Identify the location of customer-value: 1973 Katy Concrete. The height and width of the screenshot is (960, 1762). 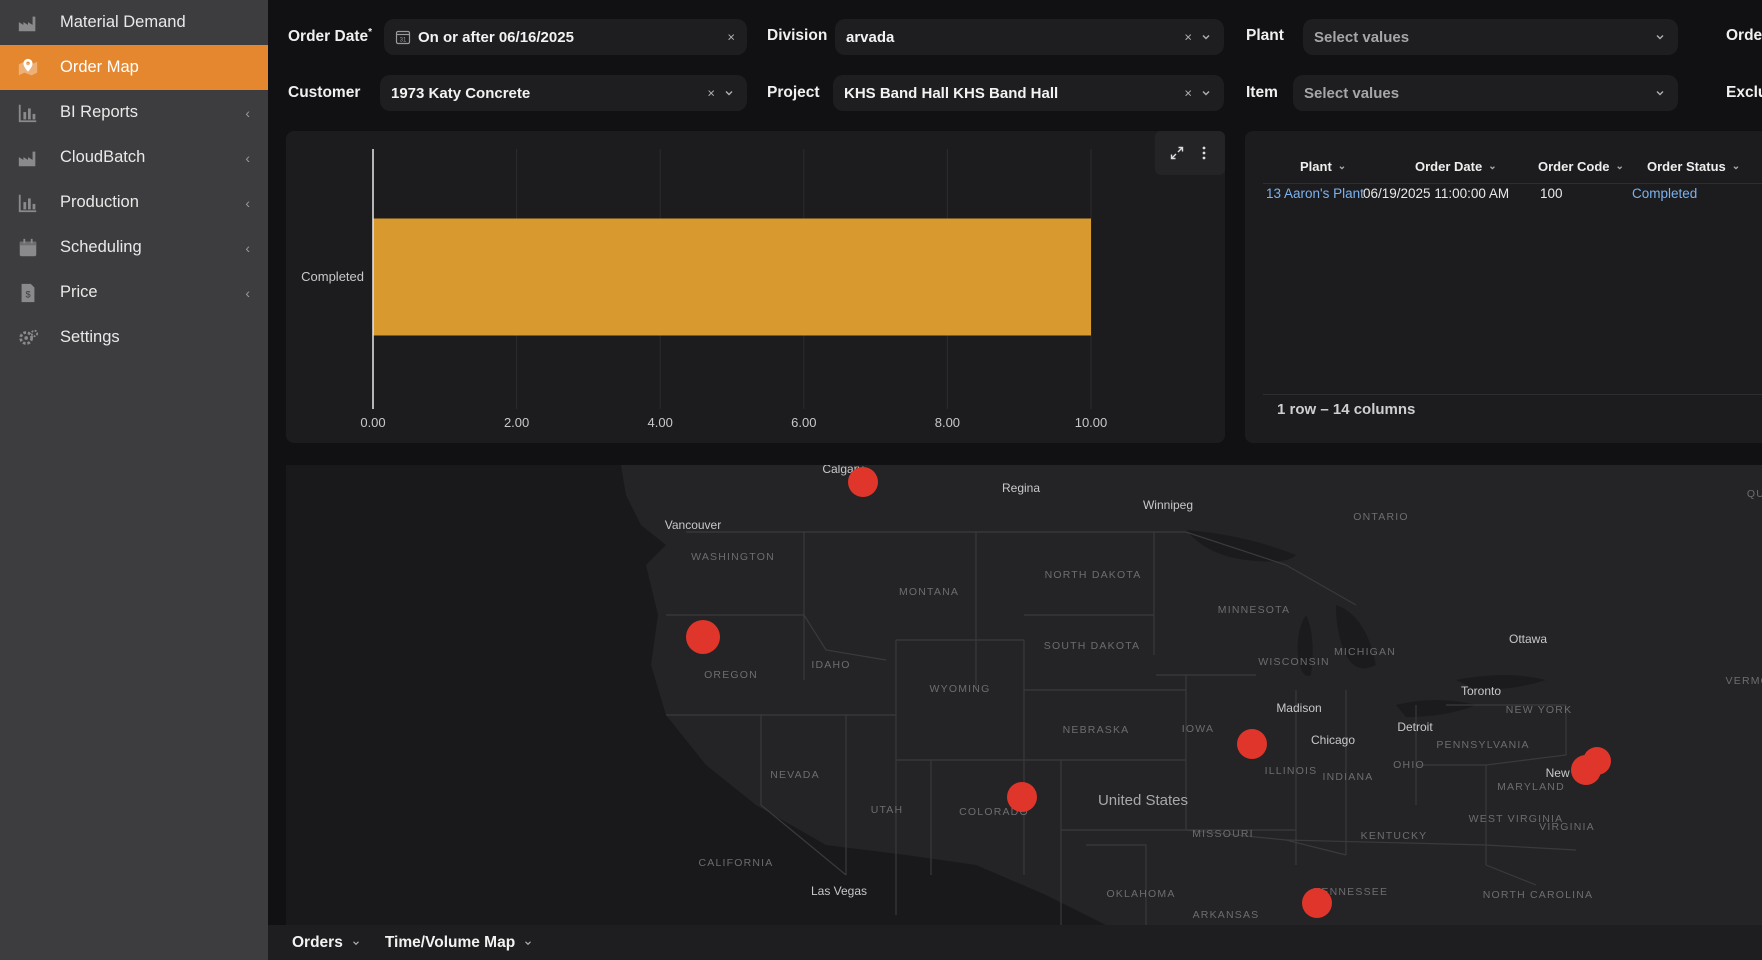
(461, 93).